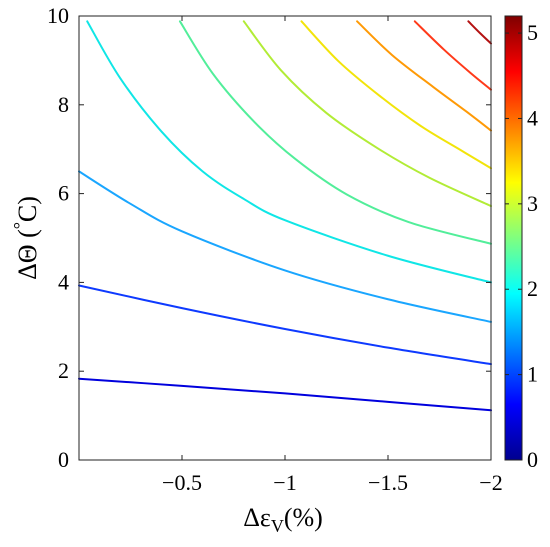  What do you see at coordinates (532, 117) in the screenshot?
I see `colorbar-tick-label: 4` at bounding box center [532, 117].